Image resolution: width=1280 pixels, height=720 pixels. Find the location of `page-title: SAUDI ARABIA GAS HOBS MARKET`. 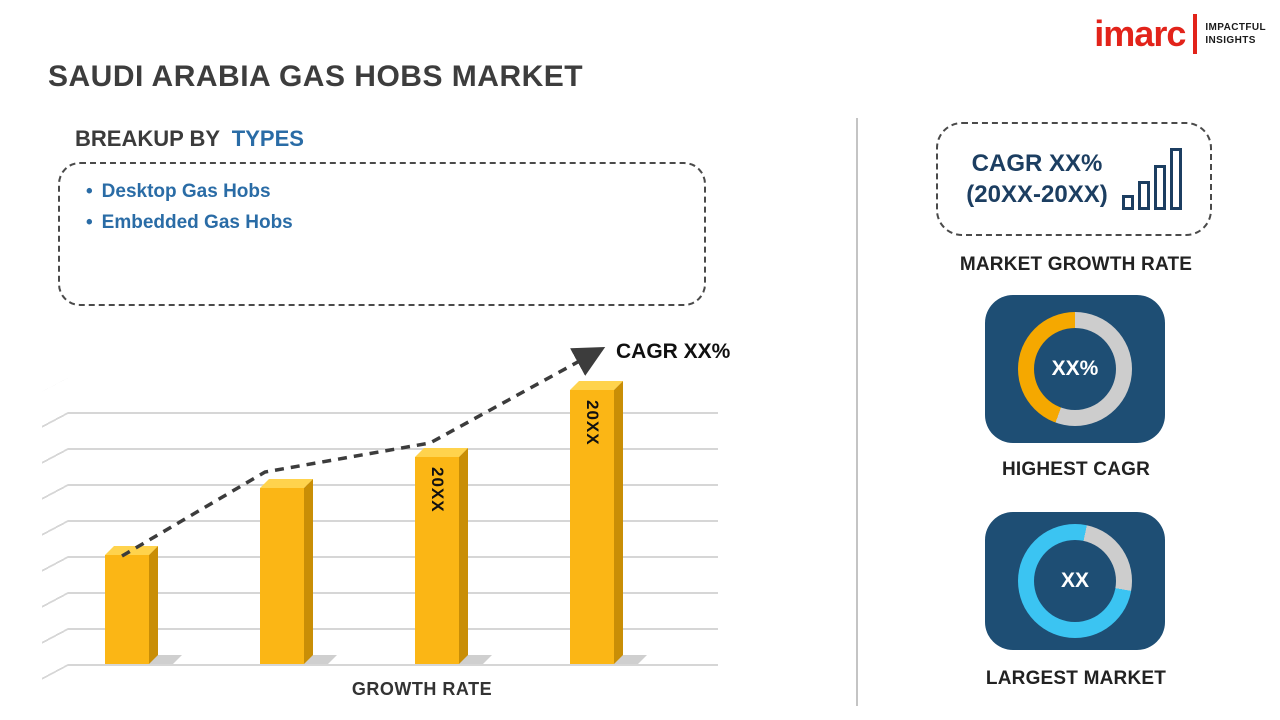

page-title: SAUDI ARABIA GAS HOBS MARKET is located at coordinates (316, 76).